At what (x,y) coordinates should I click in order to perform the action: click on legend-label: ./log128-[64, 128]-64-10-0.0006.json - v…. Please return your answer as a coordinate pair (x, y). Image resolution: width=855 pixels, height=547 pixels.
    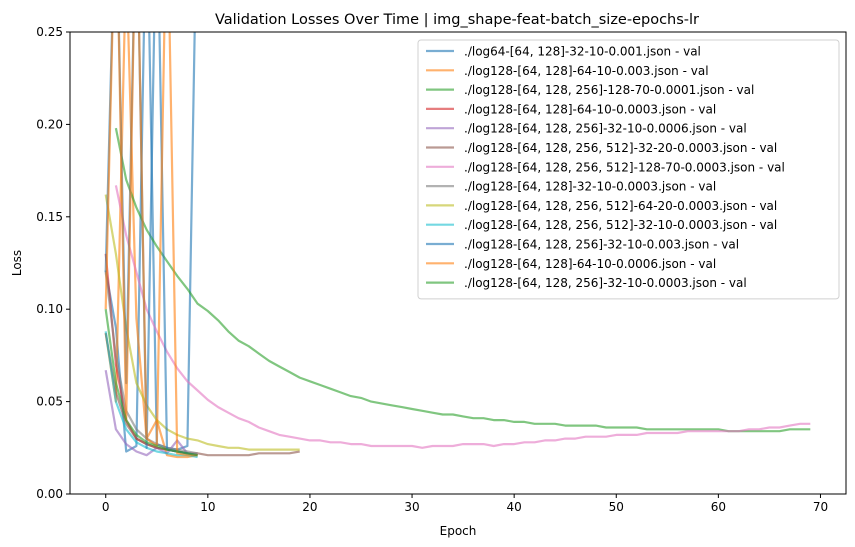
    Looking at the image, I should click on (590, 264).